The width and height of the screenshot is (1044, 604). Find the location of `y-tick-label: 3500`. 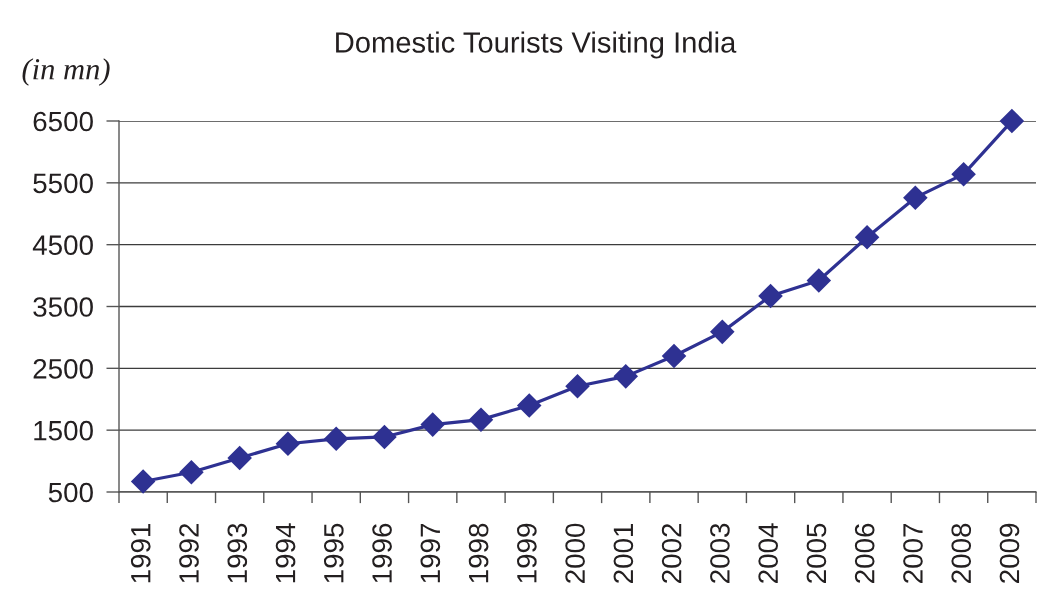

y-tick-label: 3500 is located at coordinates (63, 307).